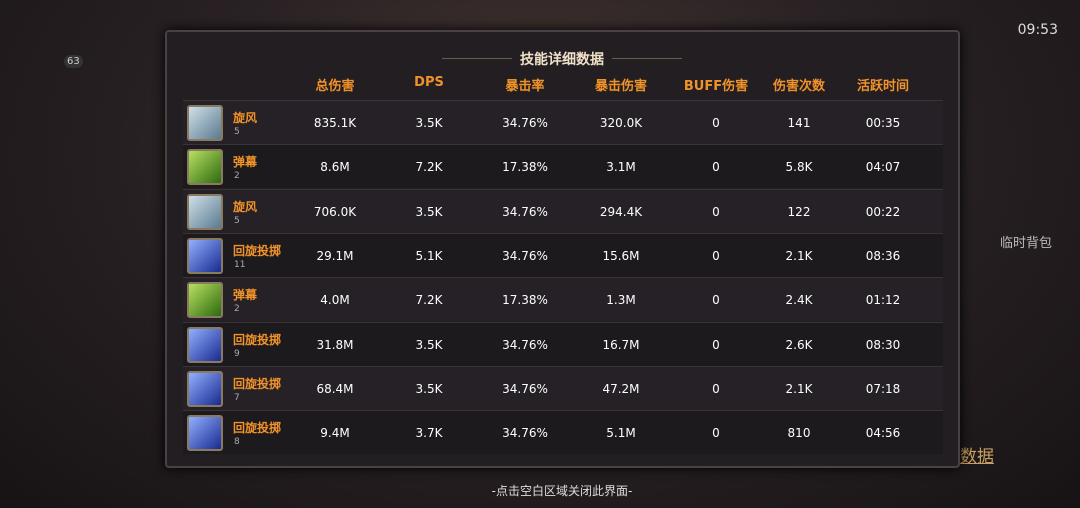 This screenshot has width=1080, height=508. What do you see at coordinates (563, 122) in the screenshot?
I see `skill-row: 旋风 5 835.1K 3.5K 34.76% 320.0K 0 141 00:35` at bounding box center [563, 122].